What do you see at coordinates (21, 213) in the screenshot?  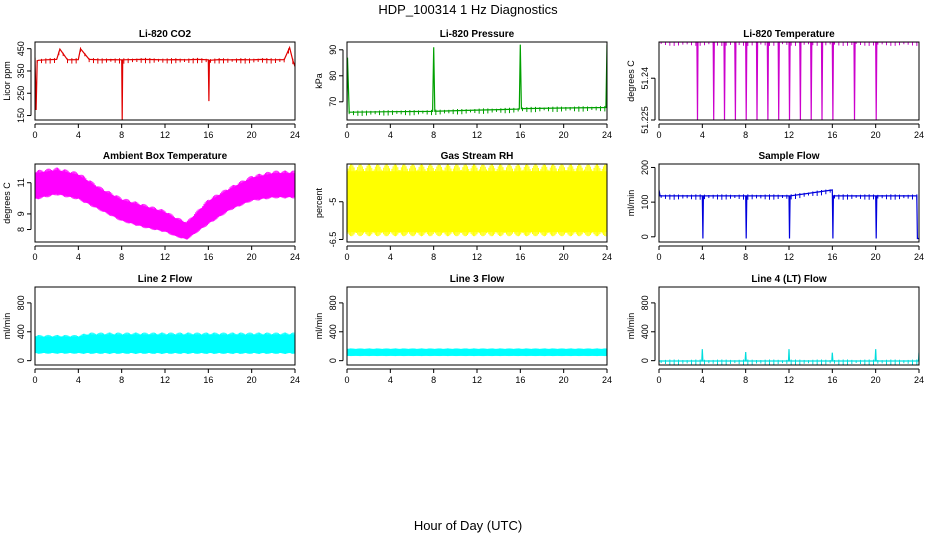 I see `y-tick-label: 9` at bounding box center [21, 213].